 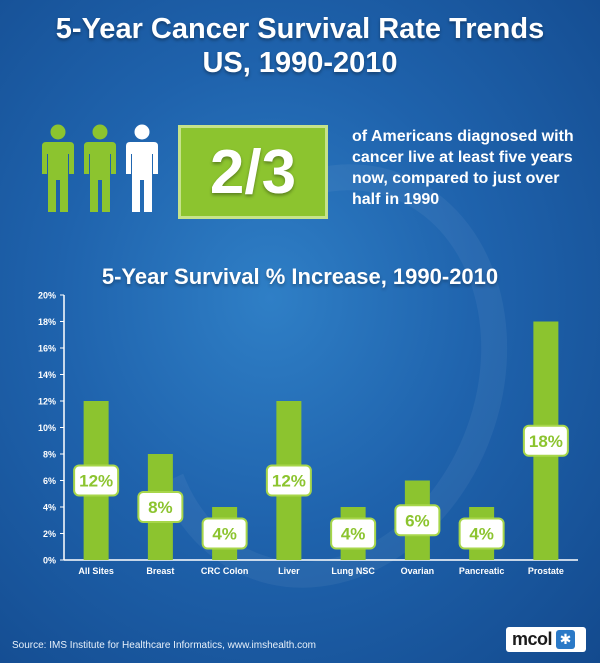 I want to click on data-label: 18%, so click(x=546, y=441).